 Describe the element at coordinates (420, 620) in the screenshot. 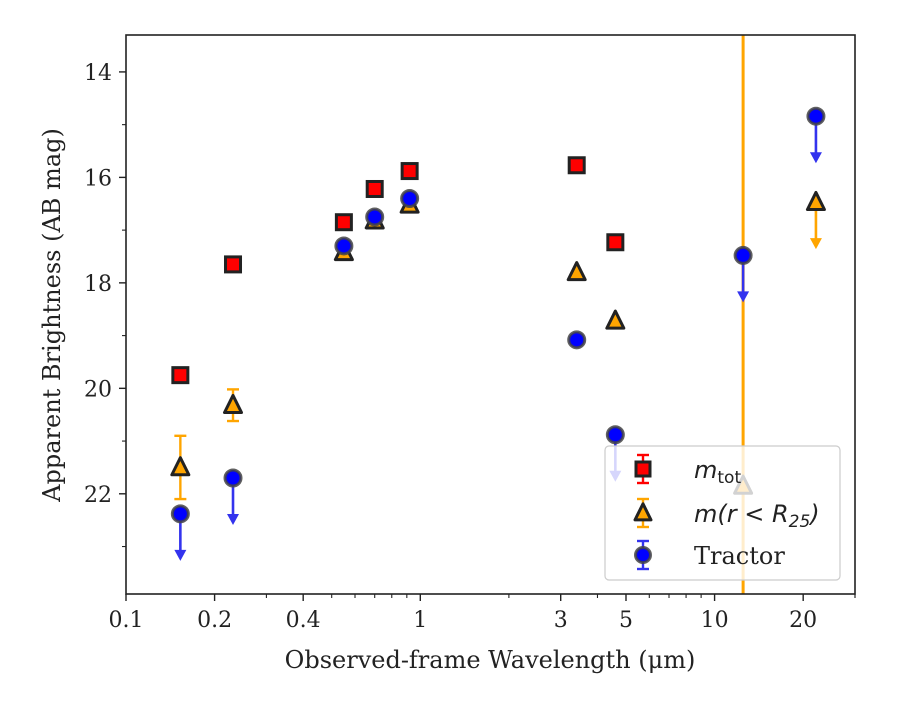

I see `x-tick-label: 1` at that location.